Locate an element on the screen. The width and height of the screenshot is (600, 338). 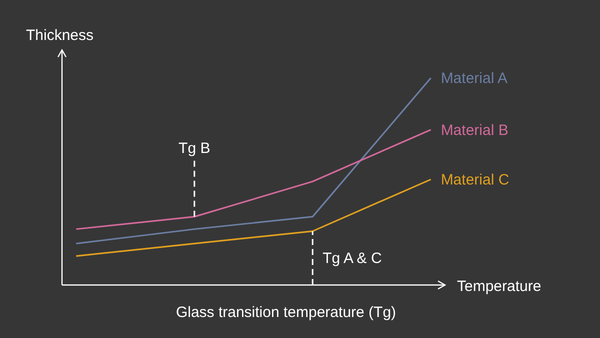
series-label: Material C is located at coordinates (475, 179).